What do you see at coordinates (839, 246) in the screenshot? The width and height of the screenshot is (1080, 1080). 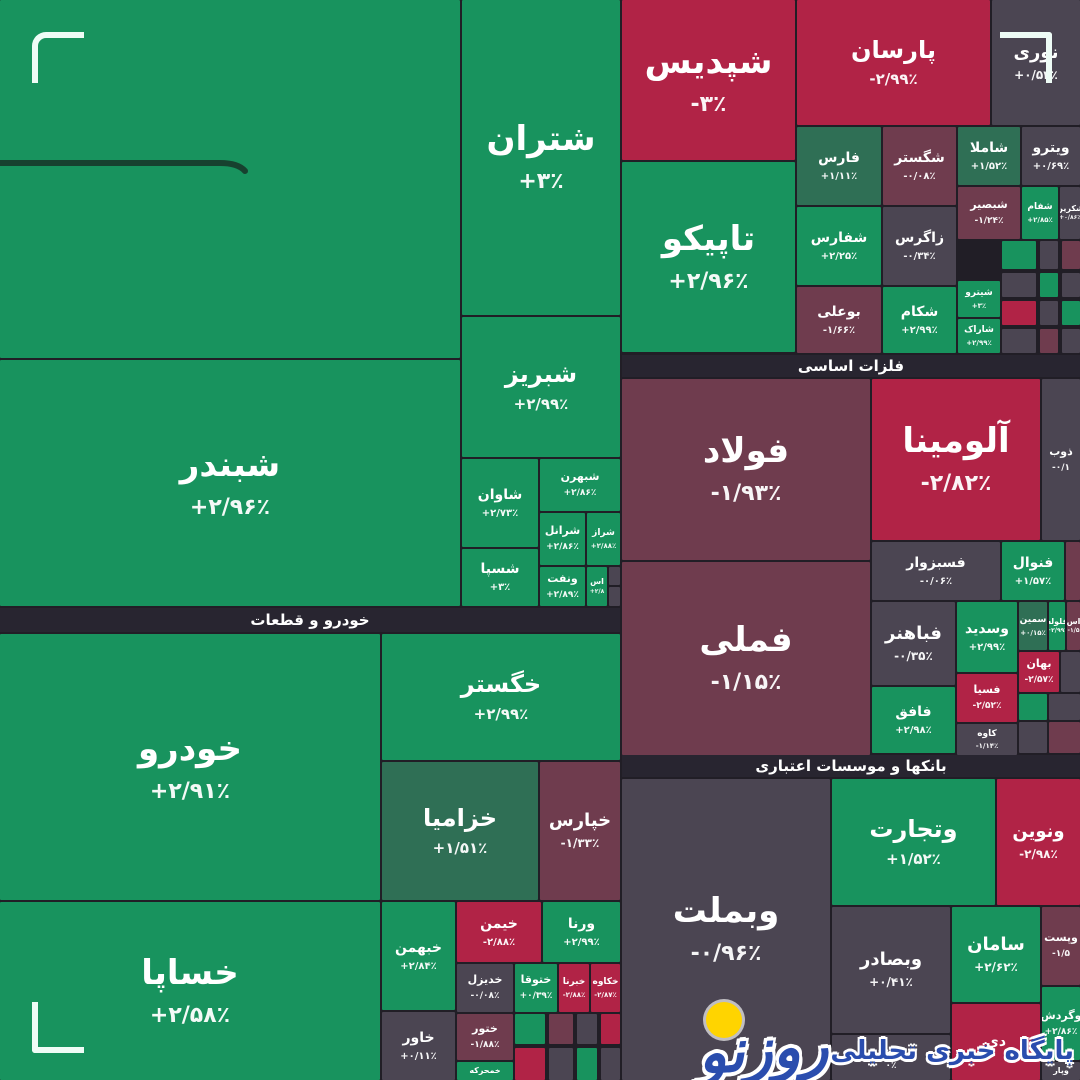 I see `stock-tile: شفارس +۲/۲۵٪` at bounding box center [839, 246].